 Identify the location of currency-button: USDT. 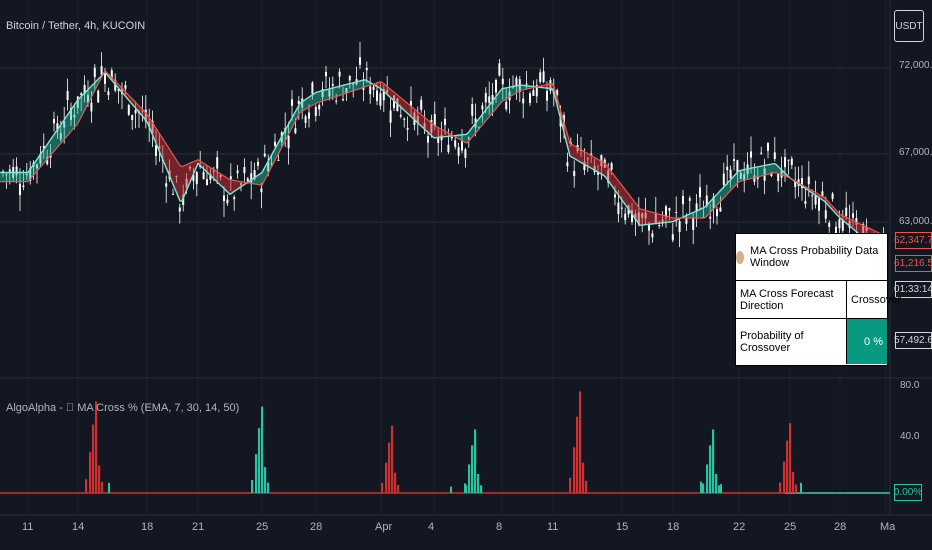
(909, 26).